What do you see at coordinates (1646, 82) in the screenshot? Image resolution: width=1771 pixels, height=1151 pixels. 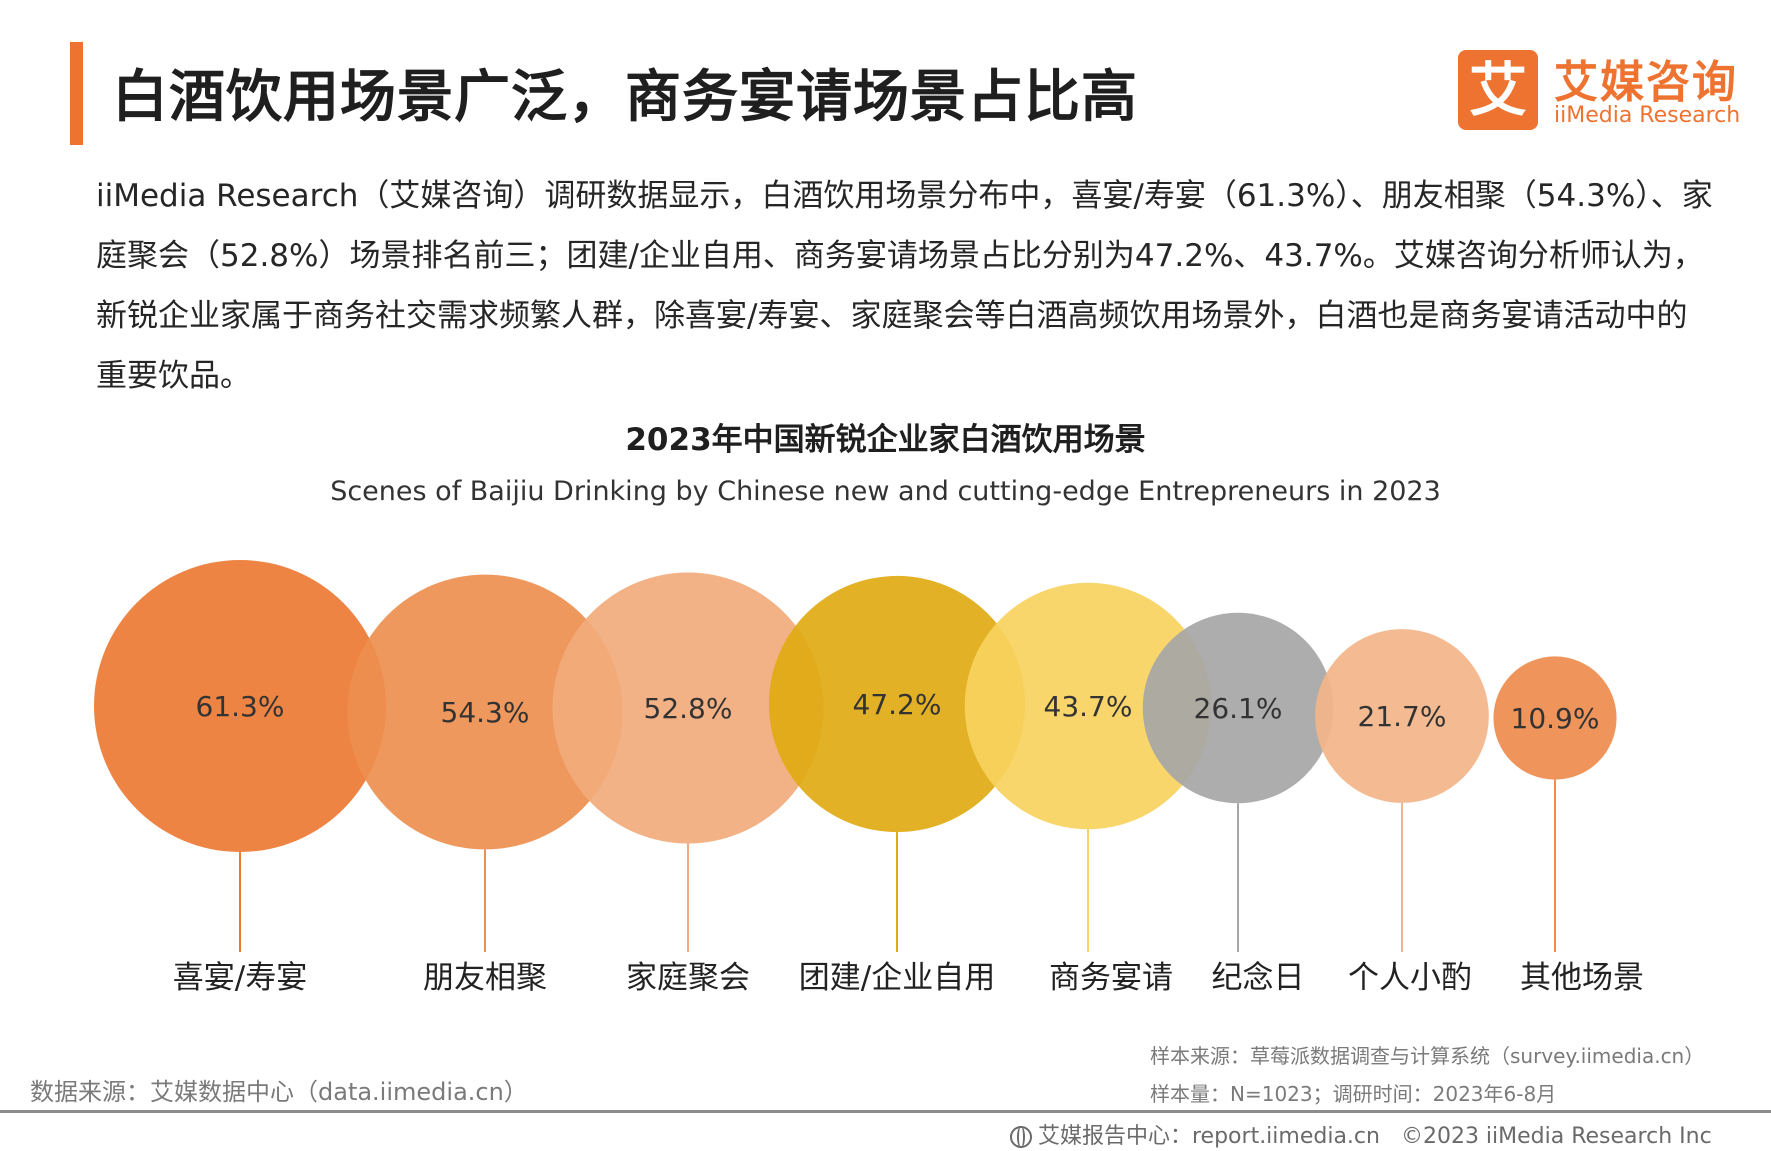 I see `logo-text-cn: 艾媒咨询` at bounding box center [1646, 82].